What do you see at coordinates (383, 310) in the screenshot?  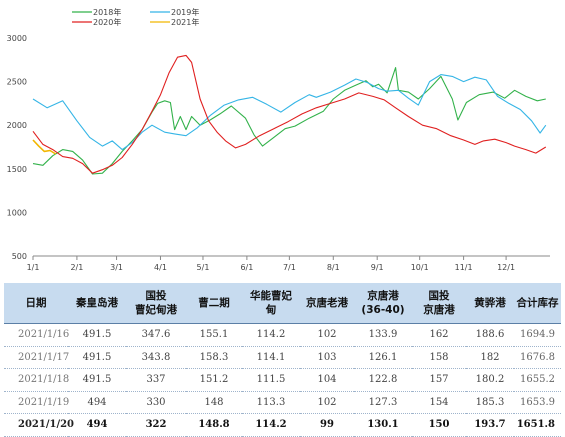 I see `column-header-text: (36-40)` at bounding box center [383, 310].